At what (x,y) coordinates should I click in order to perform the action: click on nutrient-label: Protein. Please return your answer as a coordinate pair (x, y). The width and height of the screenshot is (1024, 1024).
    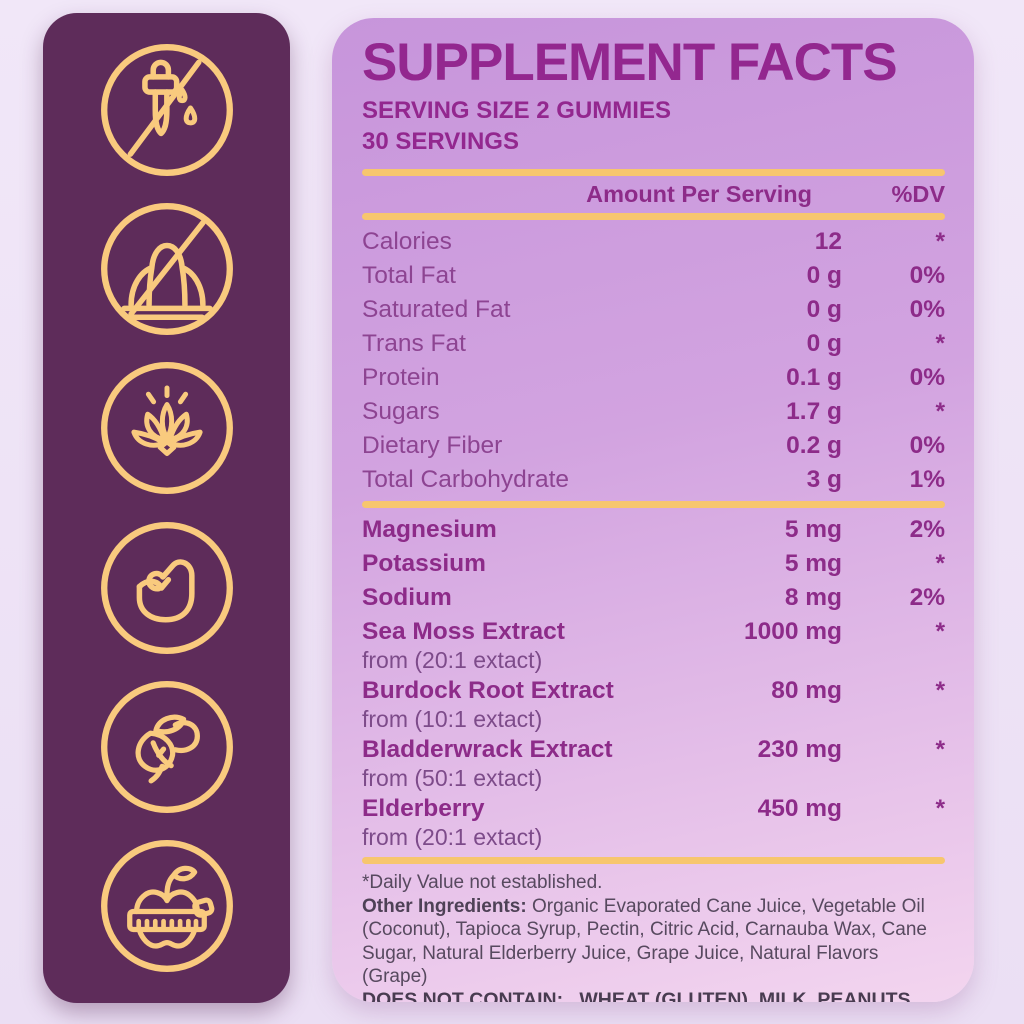
    Looking at the image, I should click on (401, 377).